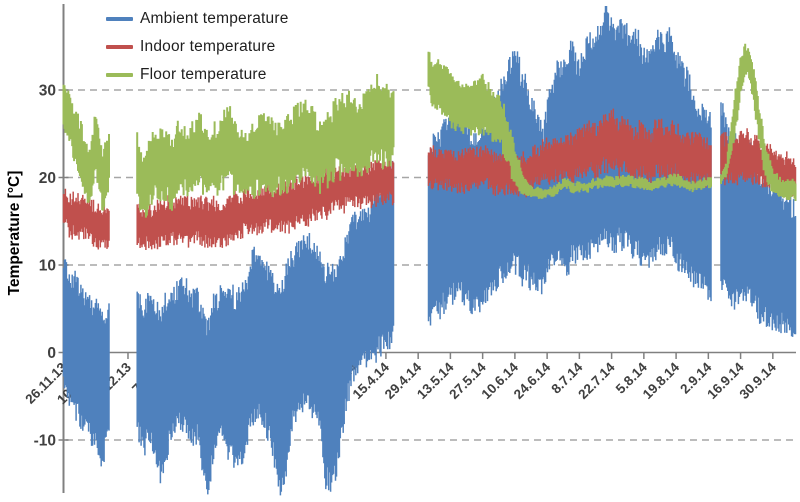 The width and height of the screenshot is (800, 502). What do you see at coordinates (208, 46) in the screenshot?
I see `legend-label-indoor: Indoor temperature` at bounding box center [208, 46].